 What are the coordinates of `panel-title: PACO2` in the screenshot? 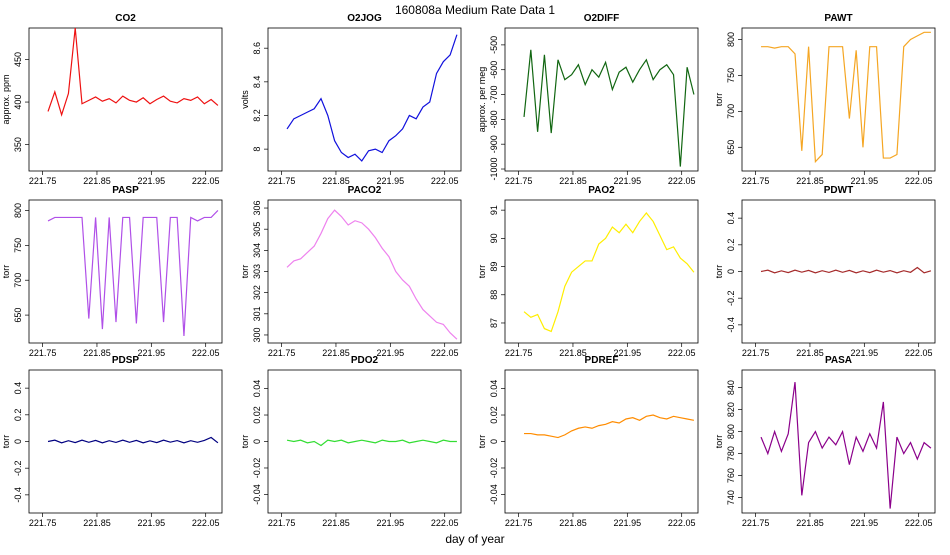 It's located at (365, 190).